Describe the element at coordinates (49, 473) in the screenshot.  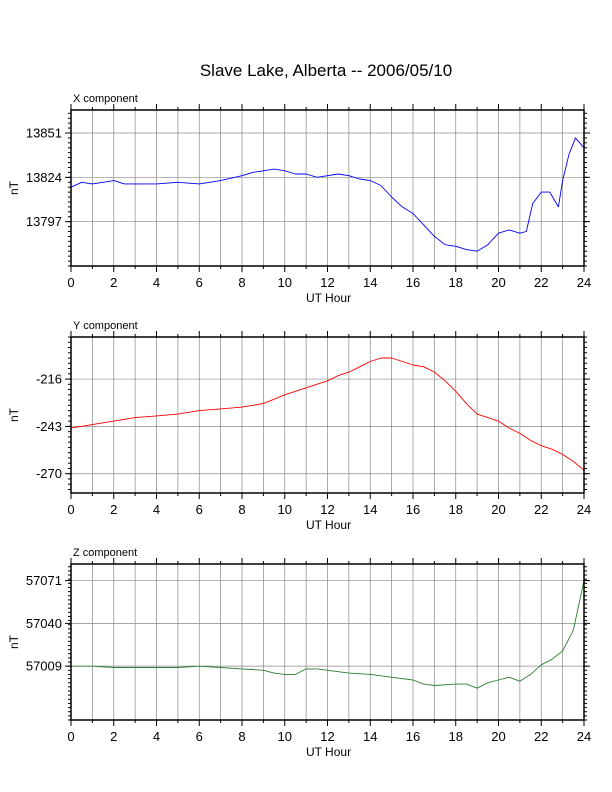
I see `y-tick-label: -270` at that location.